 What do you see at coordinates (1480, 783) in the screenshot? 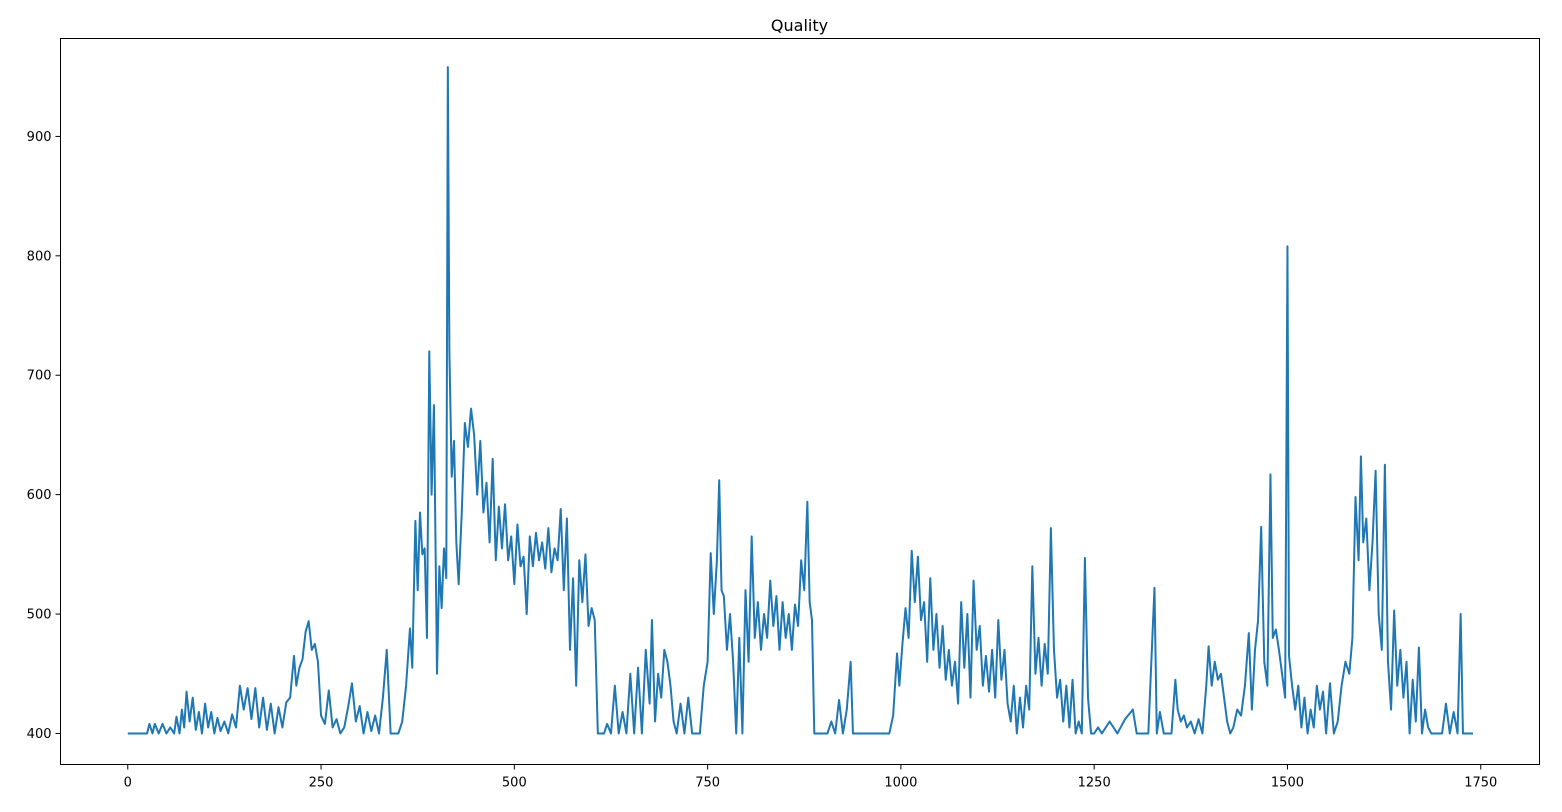
I see `x-tick-label: 1750` at bounding box center [1480, 783].